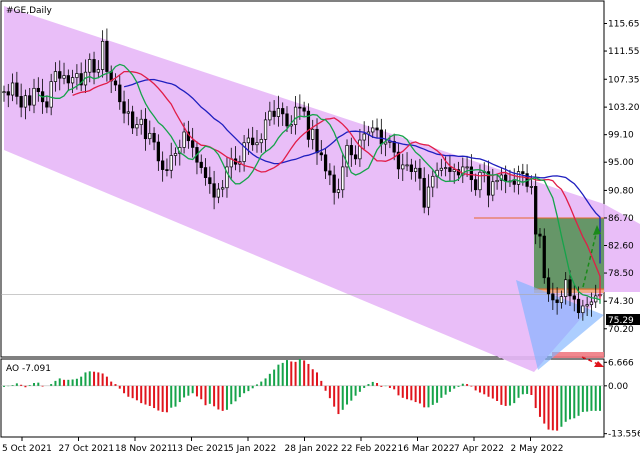  What do you see at coordinates (29, 11) in the screenshot?
I see `chart-title: #GE,Daily` at bounding box center [29, 11].